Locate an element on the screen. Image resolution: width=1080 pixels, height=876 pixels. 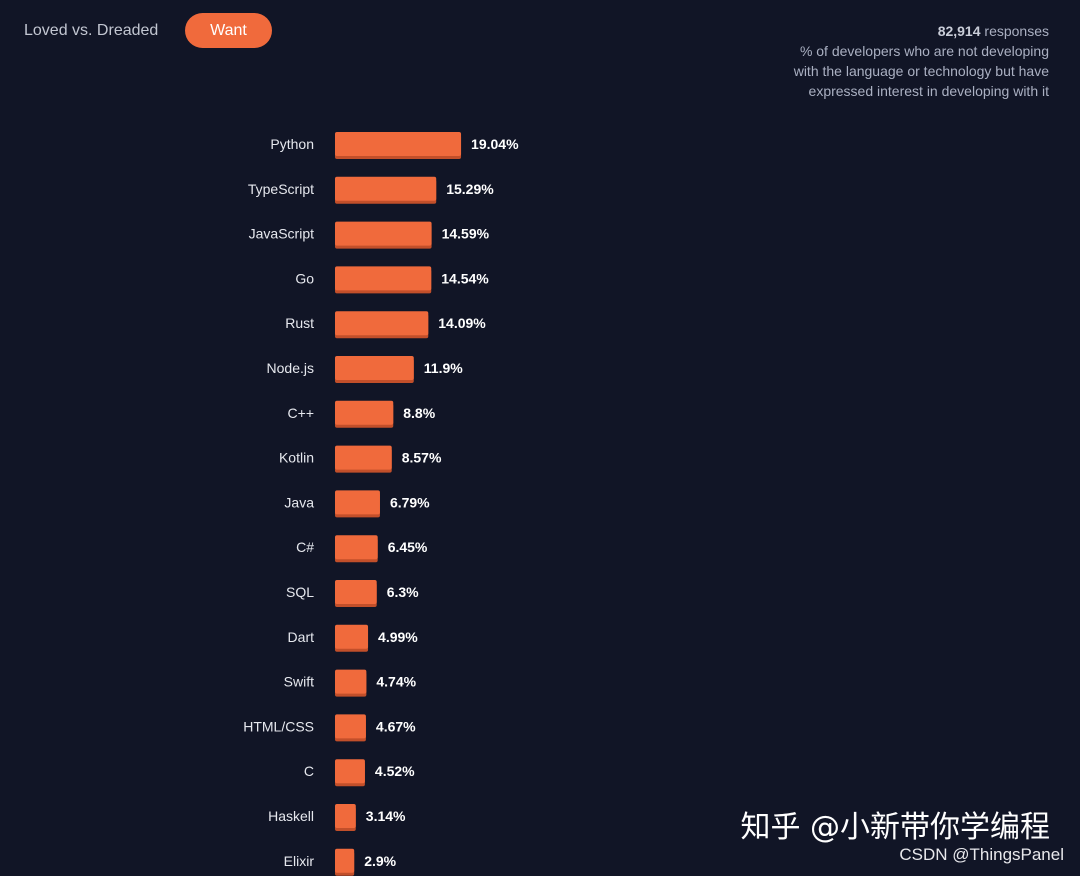
value-label: 4.52% is located at coordinates (395, 771).